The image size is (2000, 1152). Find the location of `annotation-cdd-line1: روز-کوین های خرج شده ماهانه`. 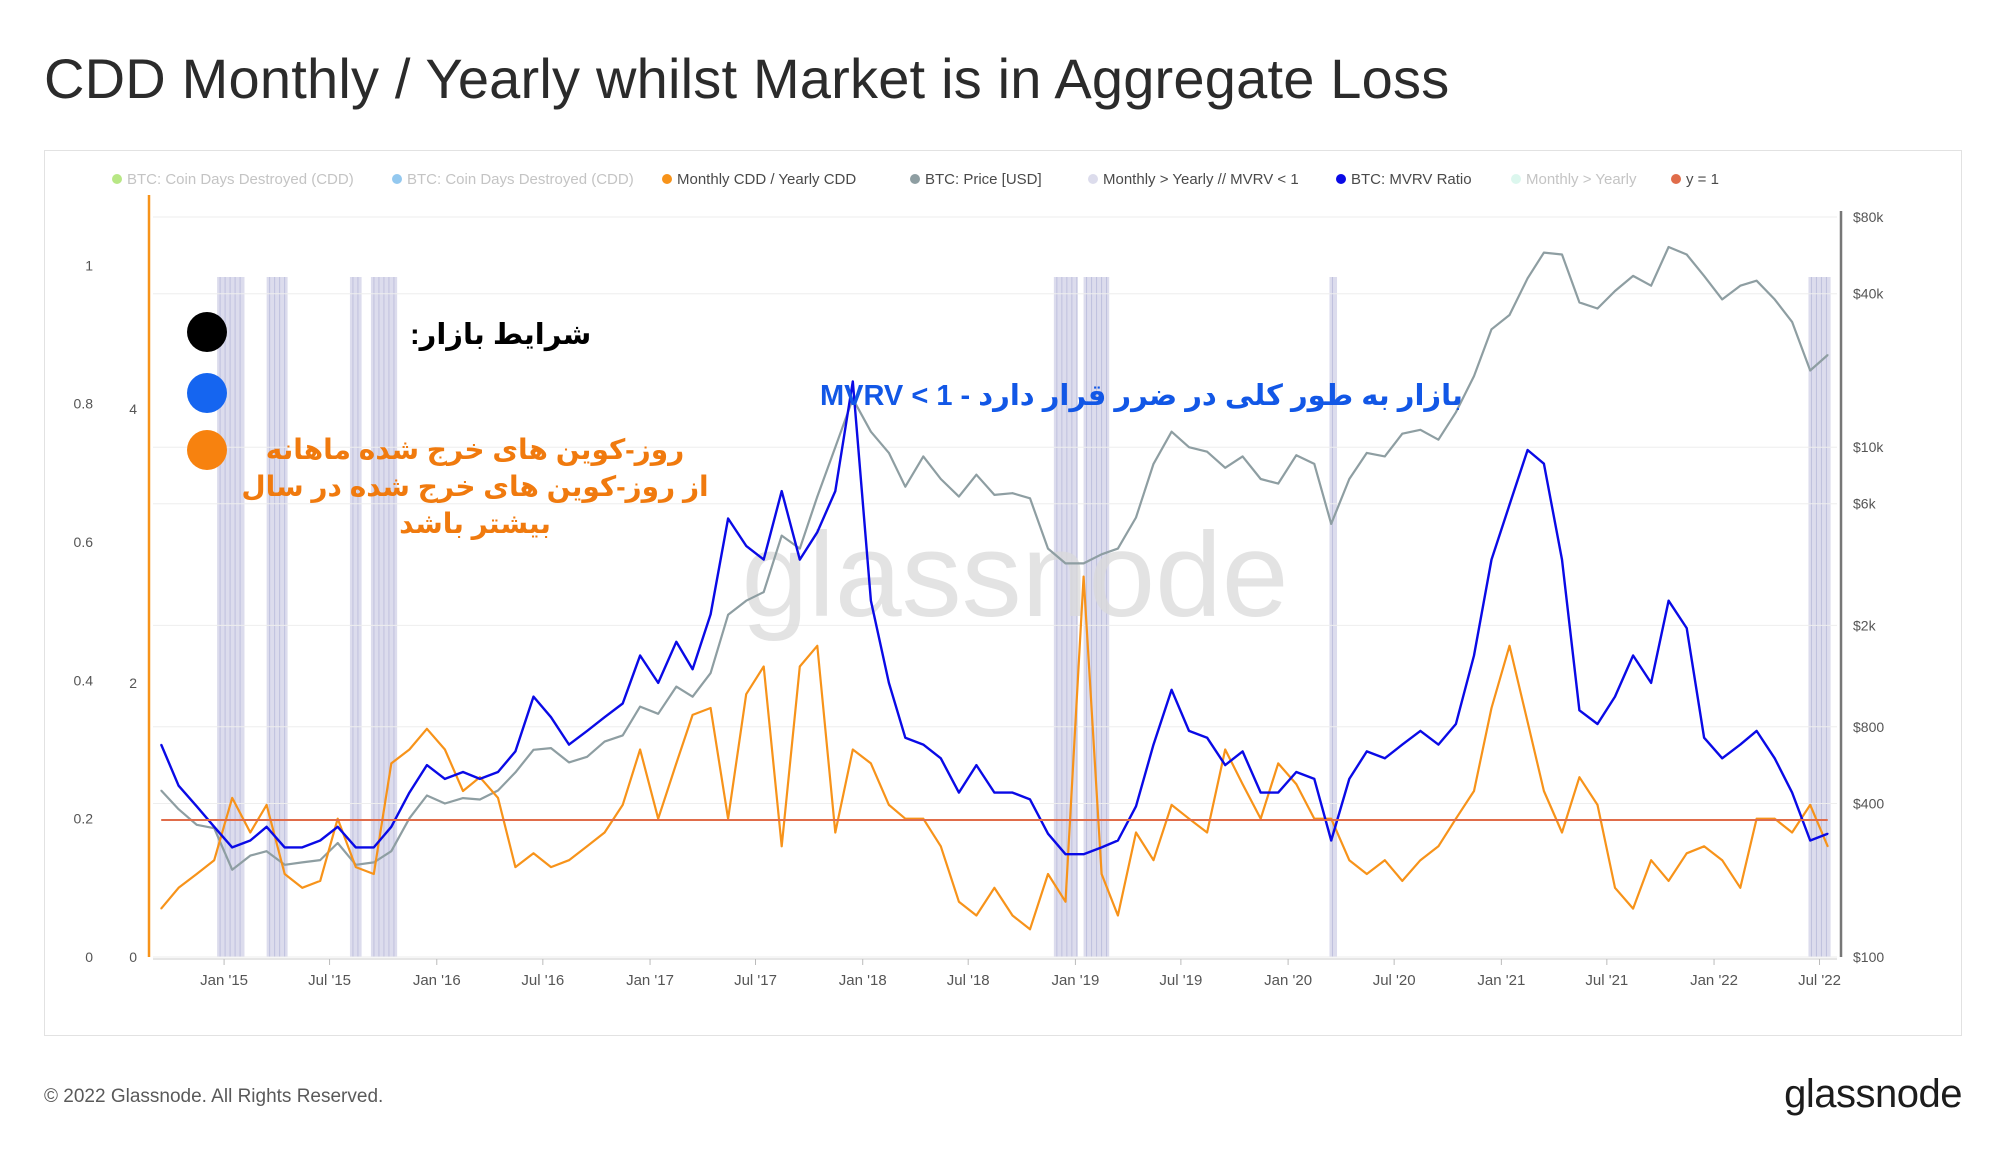

annotation-cdd-line1: روز-کوین های خرج شده ماهانه is located at coordinates (475, 450).